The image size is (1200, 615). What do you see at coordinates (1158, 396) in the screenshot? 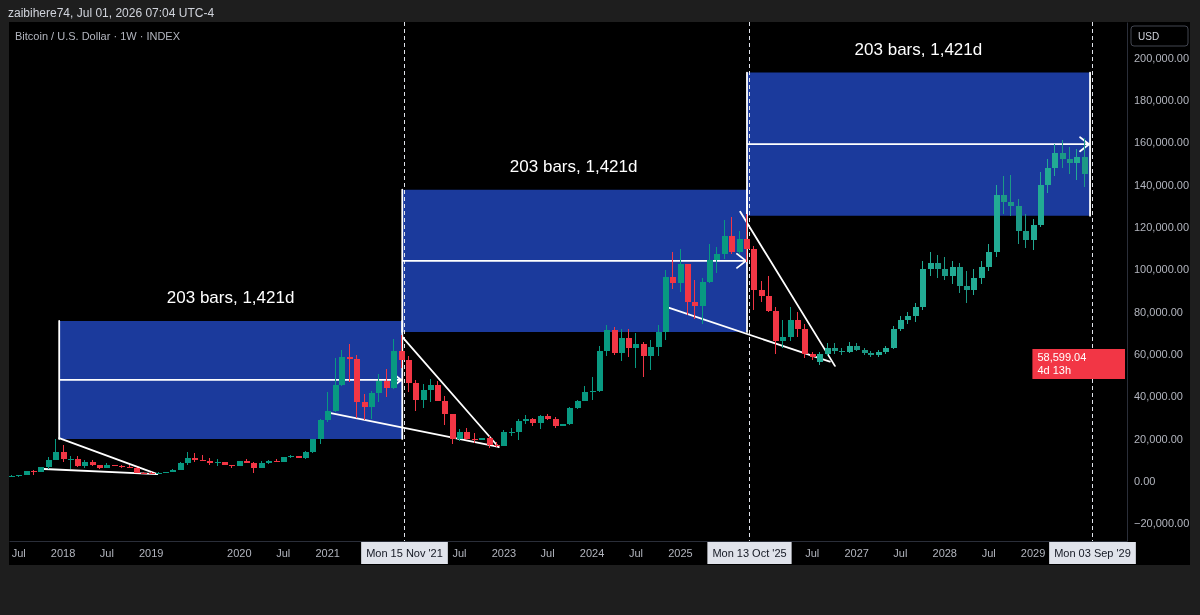
I see `y-tick-label: 40,000.00` at bounding box center [1158, 396].